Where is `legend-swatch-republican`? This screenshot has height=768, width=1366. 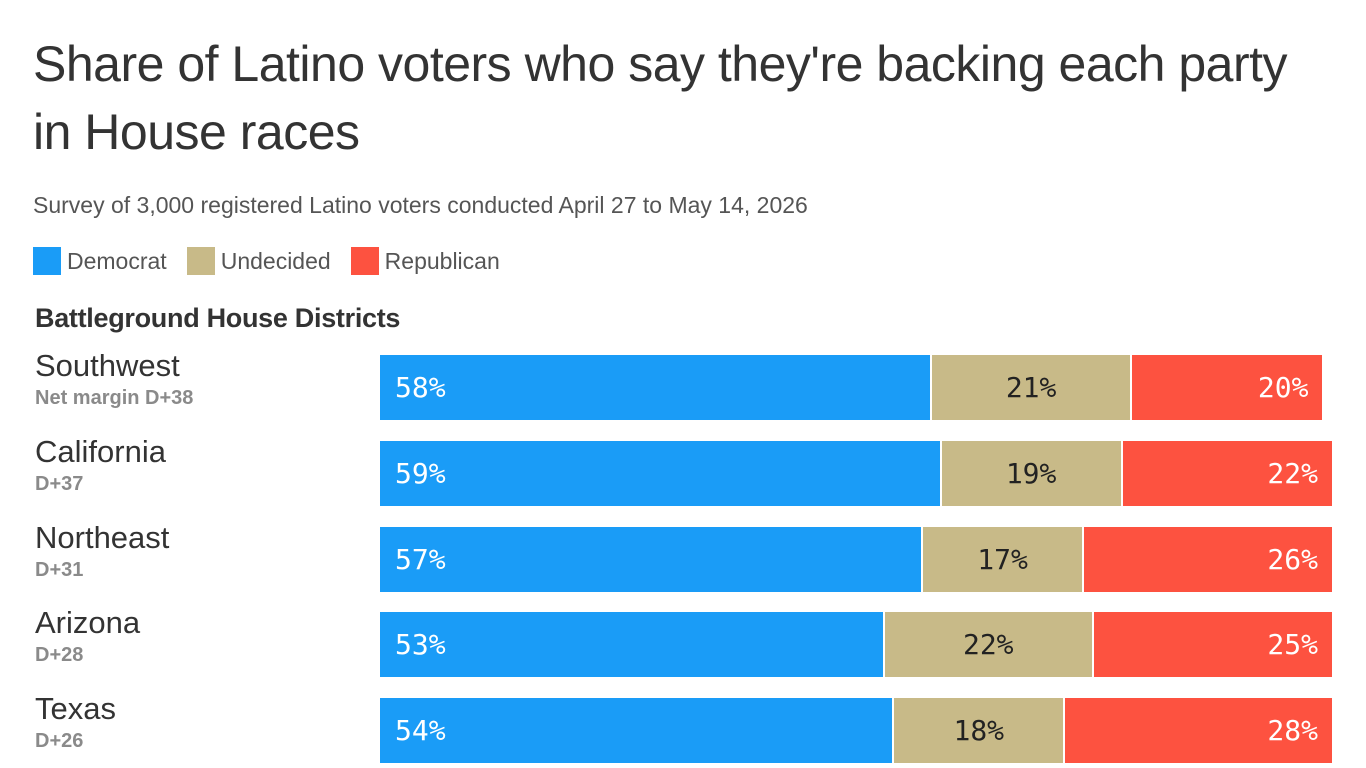 legend-swatch-republican is located at coordinates (364, 261).